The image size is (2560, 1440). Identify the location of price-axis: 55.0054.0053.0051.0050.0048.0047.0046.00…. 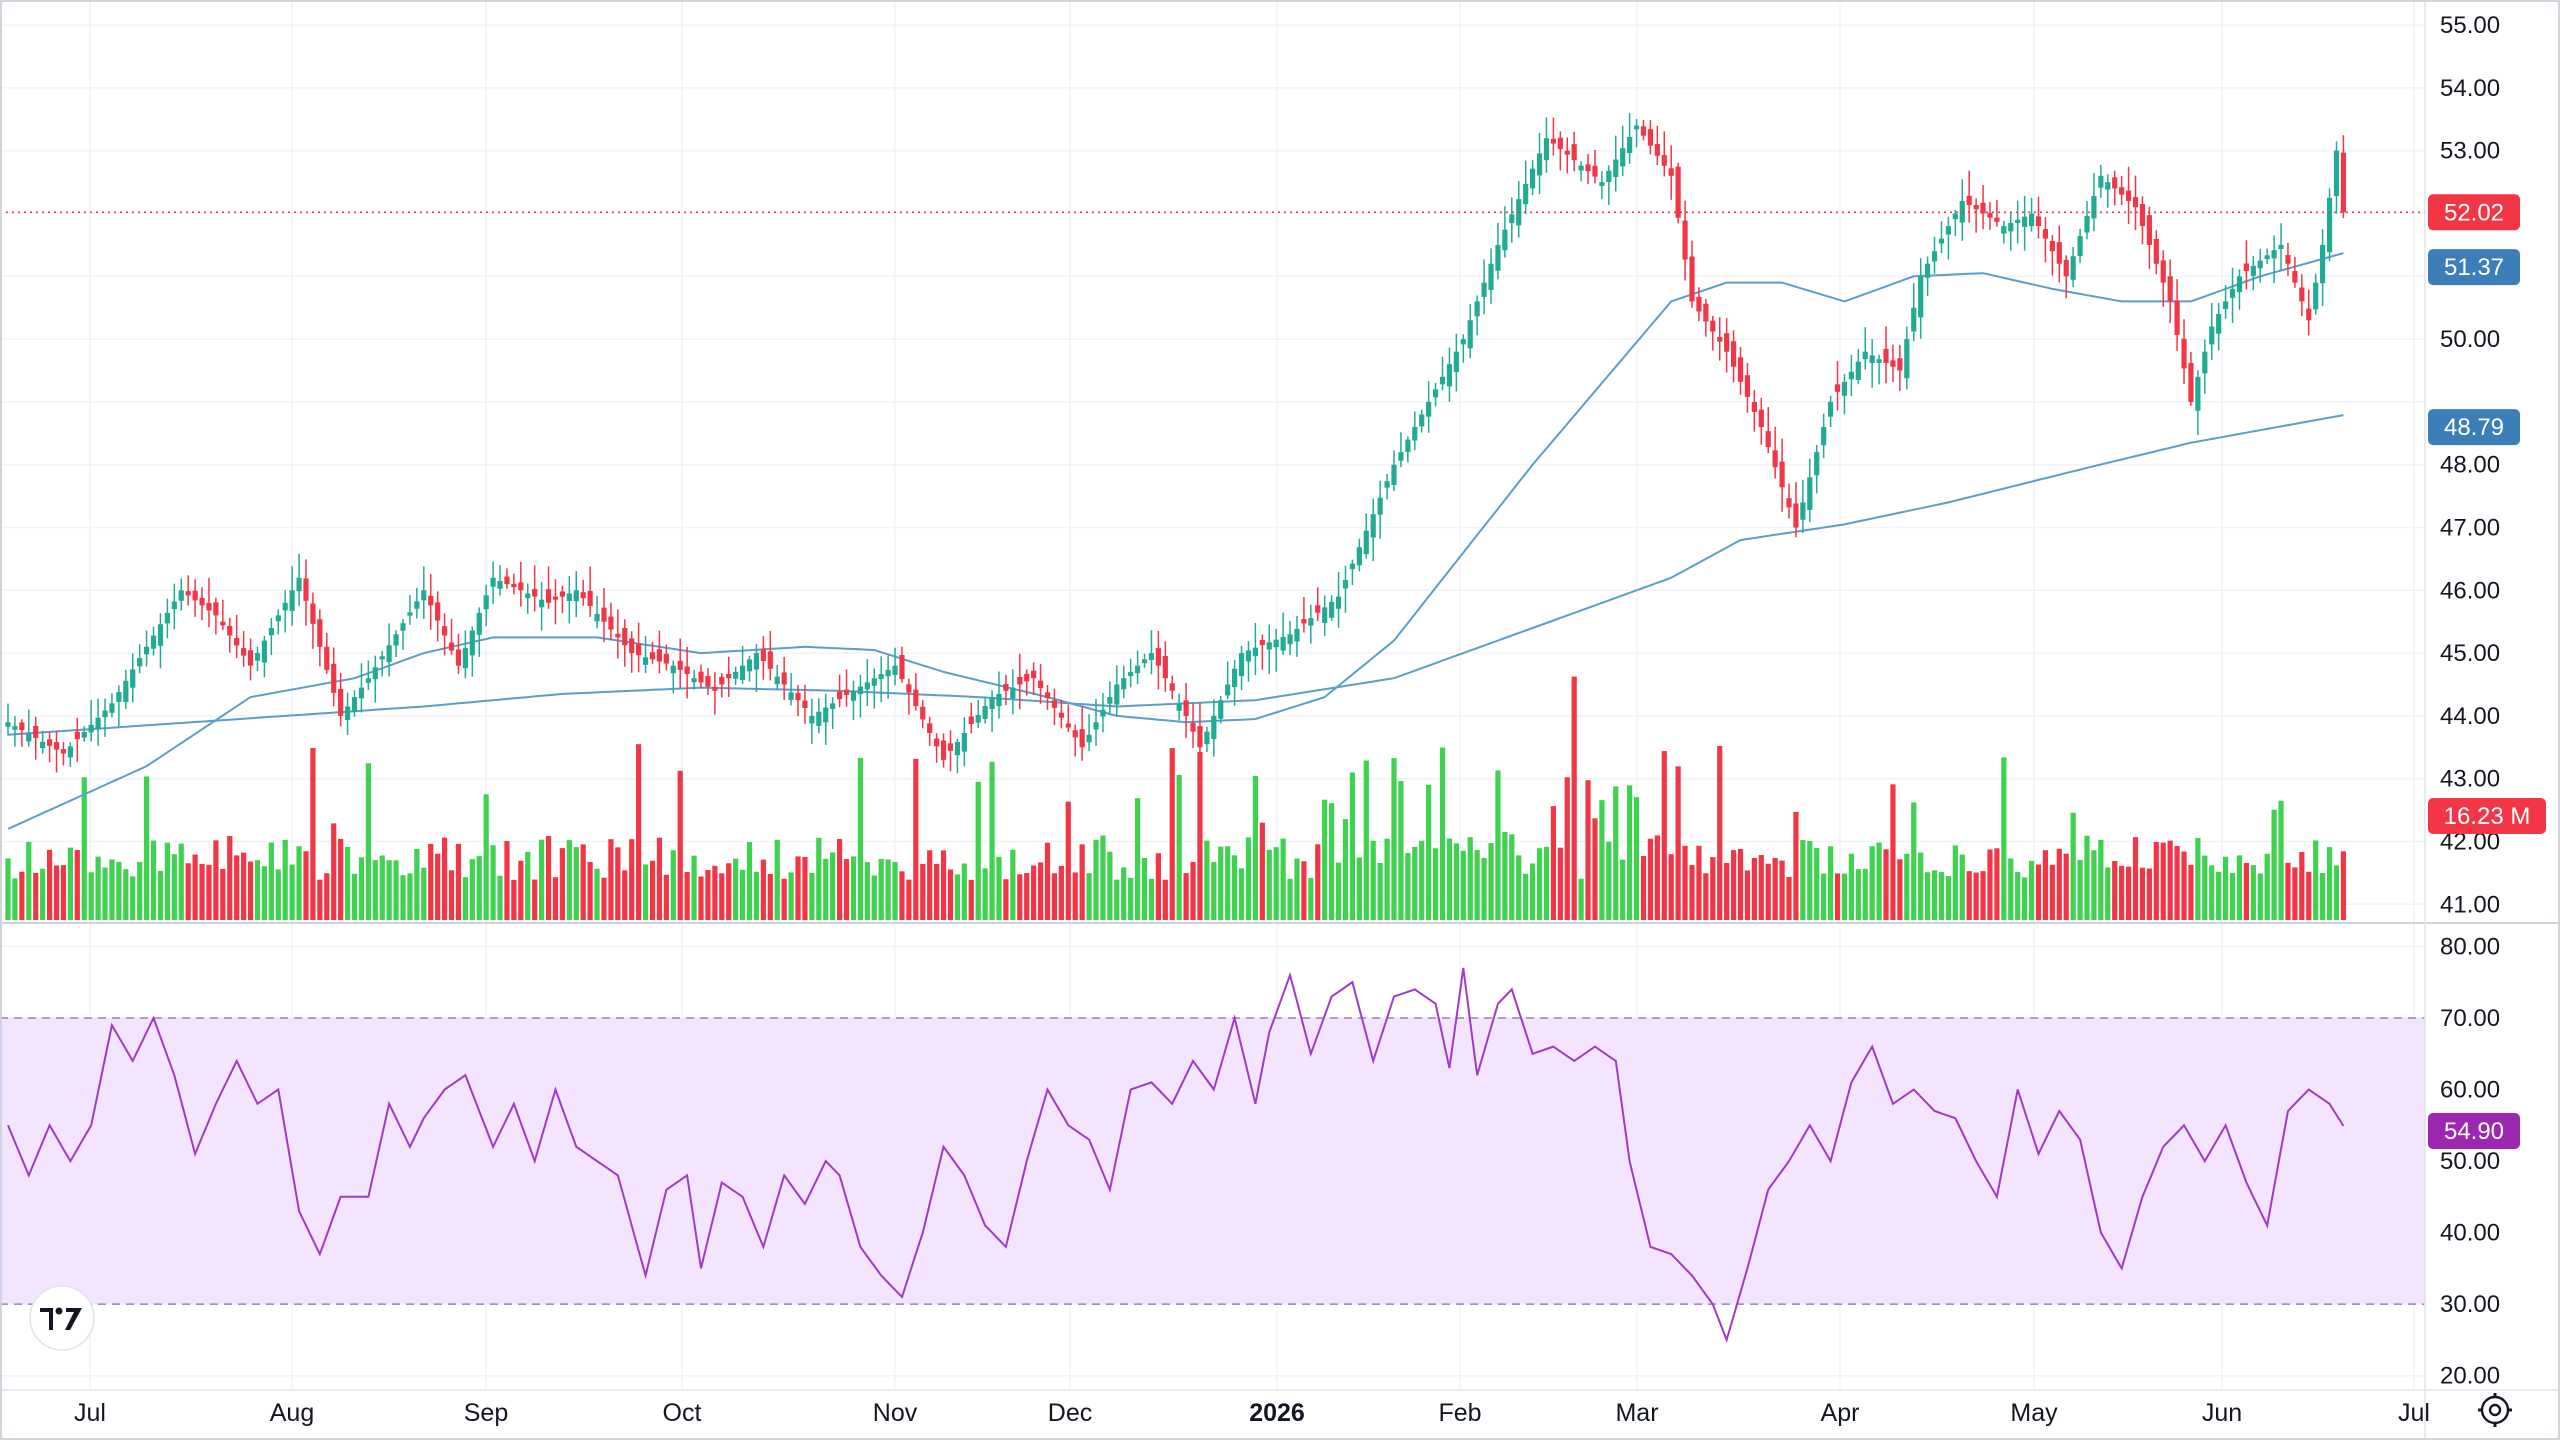
(2470, 465).